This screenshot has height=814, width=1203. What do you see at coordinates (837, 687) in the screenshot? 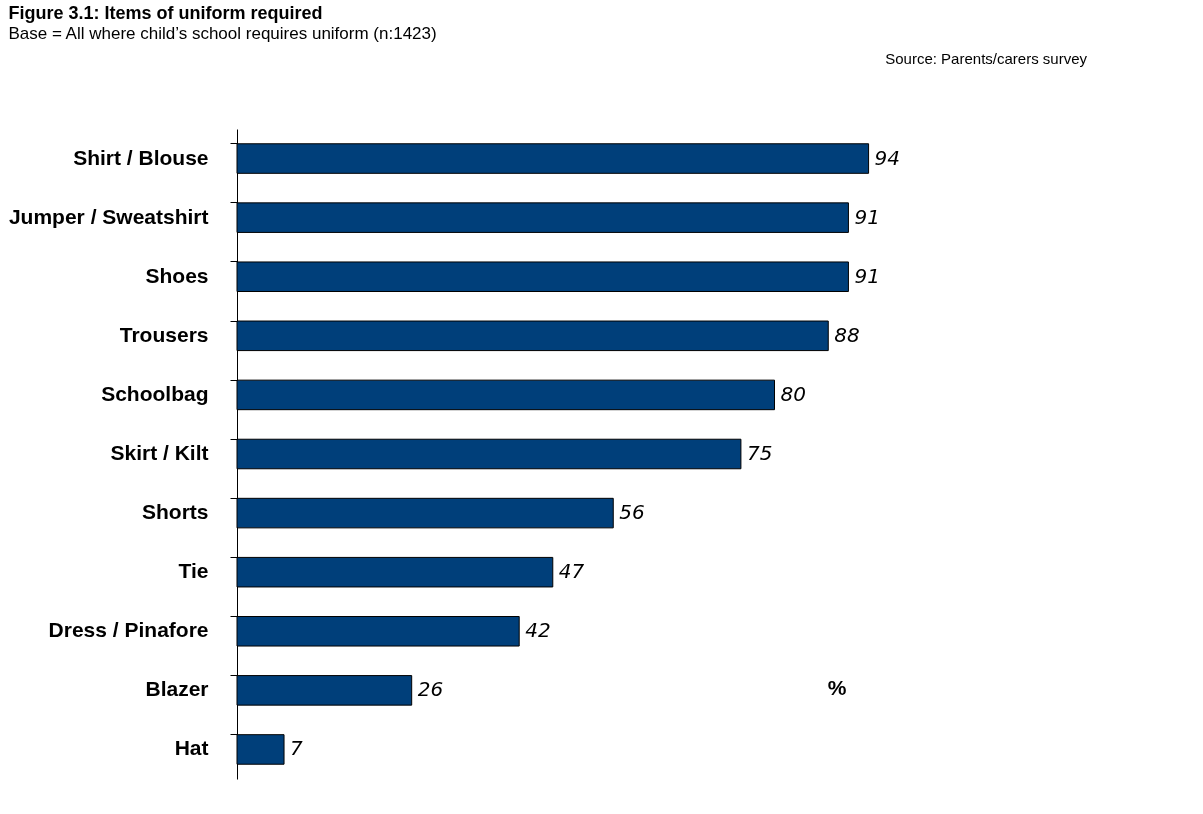
I see `annotation: %` at bounding box center [837, 687].